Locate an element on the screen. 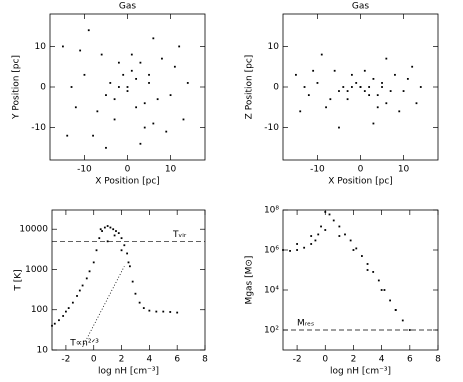  x-axis-label: X Position [pc] is located at coordinates (127, 182).